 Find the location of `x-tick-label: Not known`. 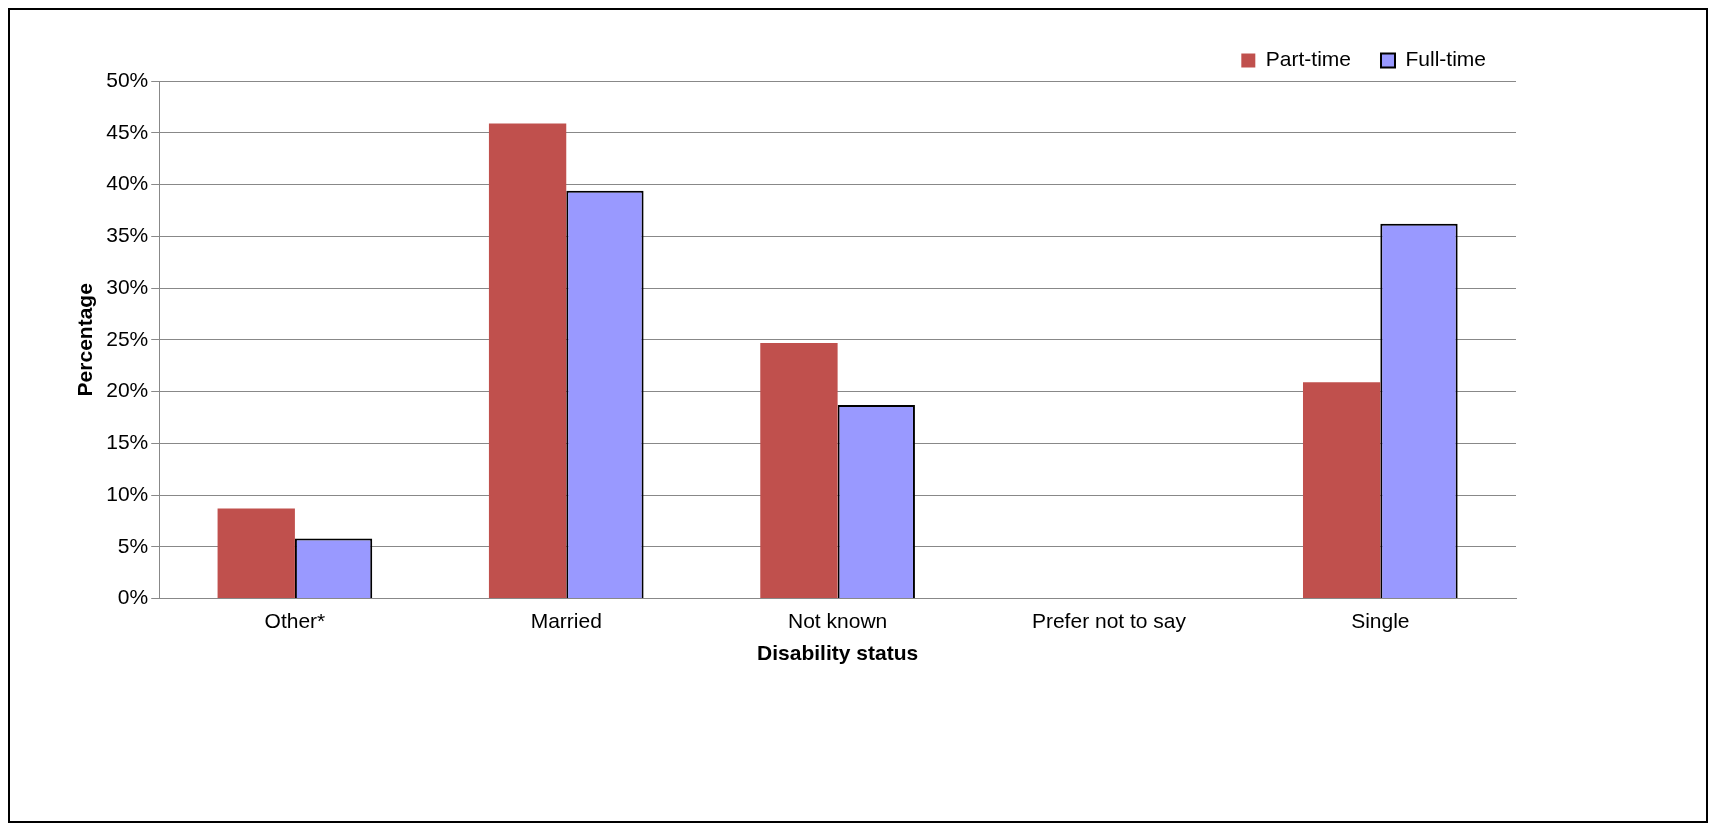

x-tick-label: Not known is located at coordinates (838, 620).